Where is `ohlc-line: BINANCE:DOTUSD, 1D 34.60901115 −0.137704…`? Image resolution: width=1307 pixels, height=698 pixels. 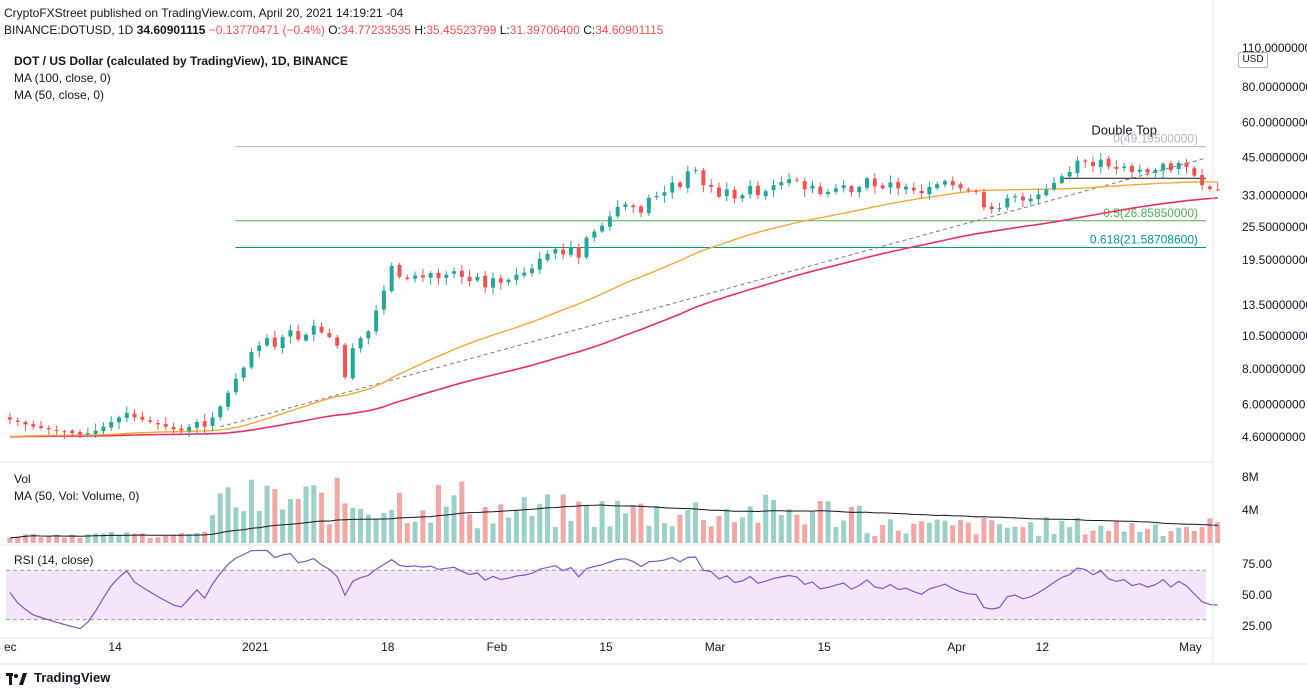
ohlc-line: BINANCE:DOTUSD, 1D 34.60901115 −0.137704… is located at coordinates (334, 30).